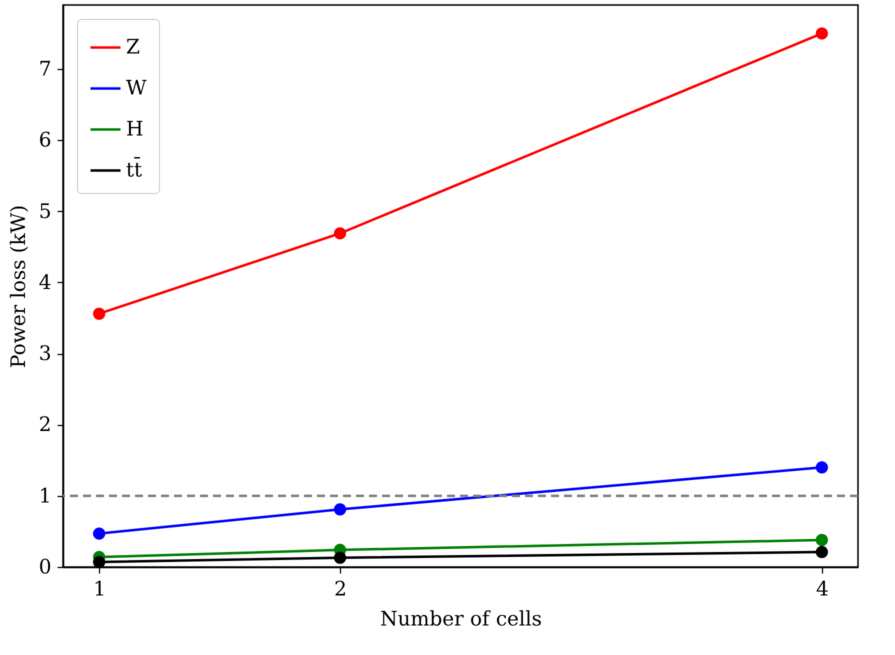 Image resolution: width=895 pixels, height=655 pixels. I want to click on y-tick-label: 7, so click(45, 68).